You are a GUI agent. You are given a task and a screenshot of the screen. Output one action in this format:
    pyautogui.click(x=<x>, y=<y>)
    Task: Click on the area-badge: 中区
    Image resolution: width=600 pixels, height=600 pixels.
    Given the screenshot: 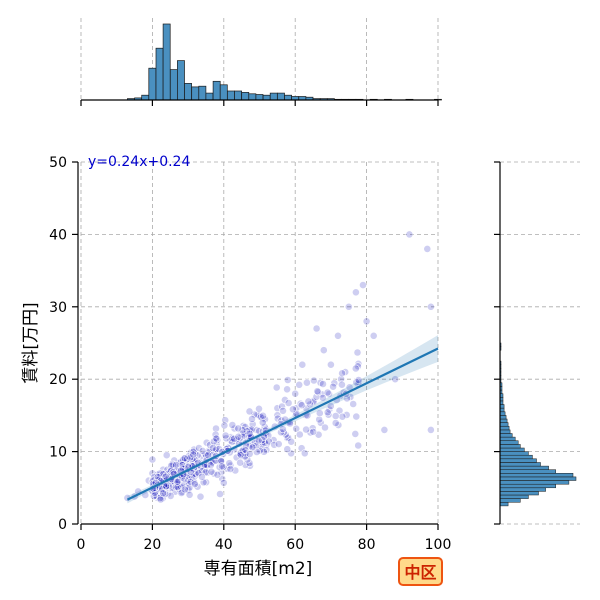 What is the action you would take?
    pyautogui.click(x=420, y=571)
    